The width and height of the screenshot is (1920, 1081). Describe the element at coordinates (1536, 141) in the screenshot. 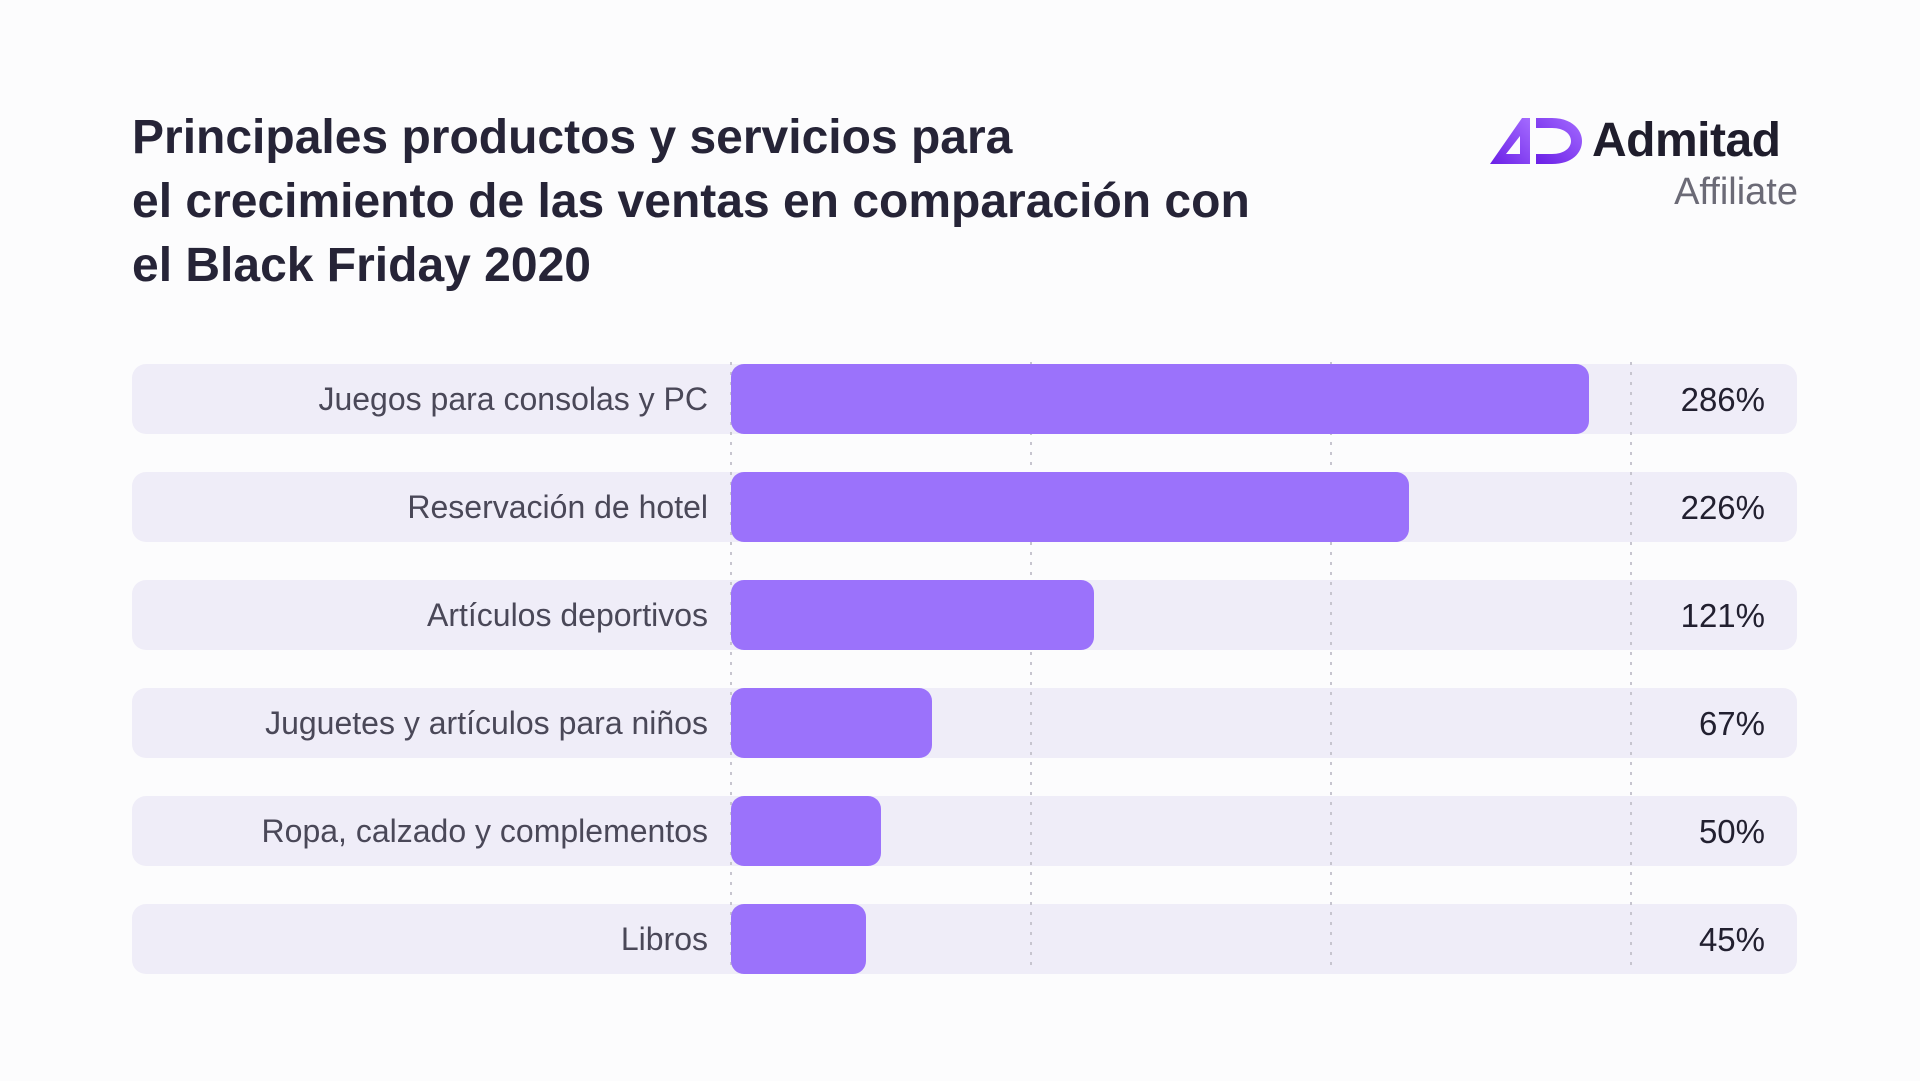

I see `admitad-ad-logo-icon` at that location.